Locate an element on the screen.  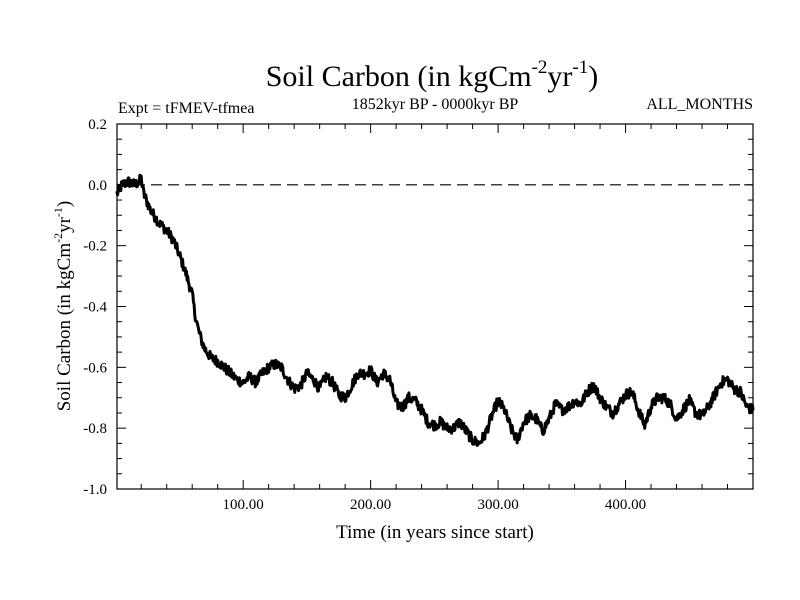
y-tick-label: 0.2 is located at coordinates (97, 125).